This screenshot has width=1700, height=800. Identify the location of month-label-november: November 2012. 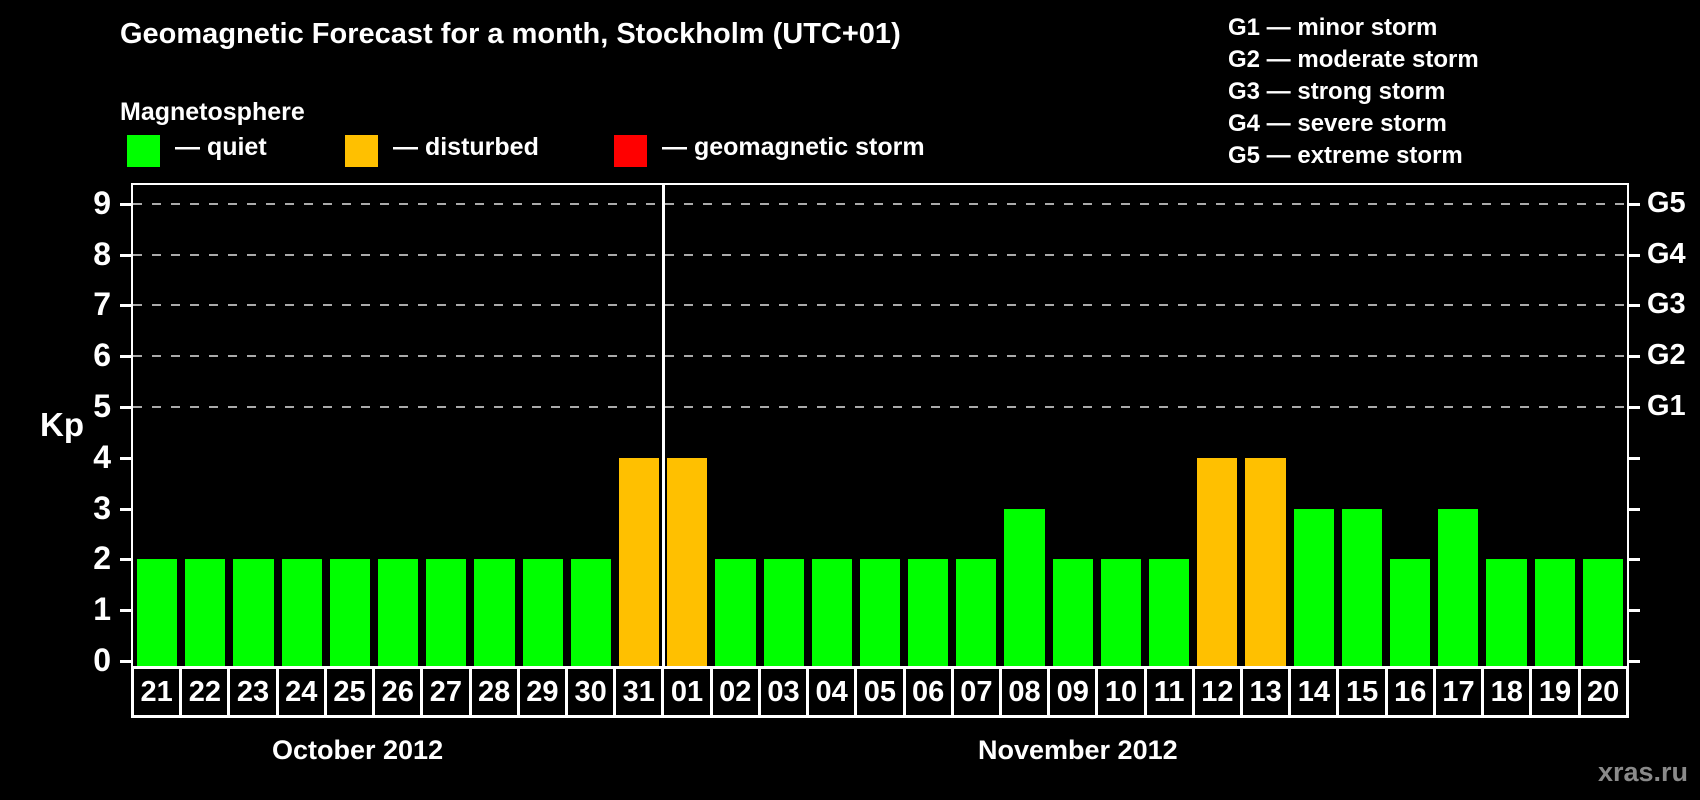
(1078, 750).